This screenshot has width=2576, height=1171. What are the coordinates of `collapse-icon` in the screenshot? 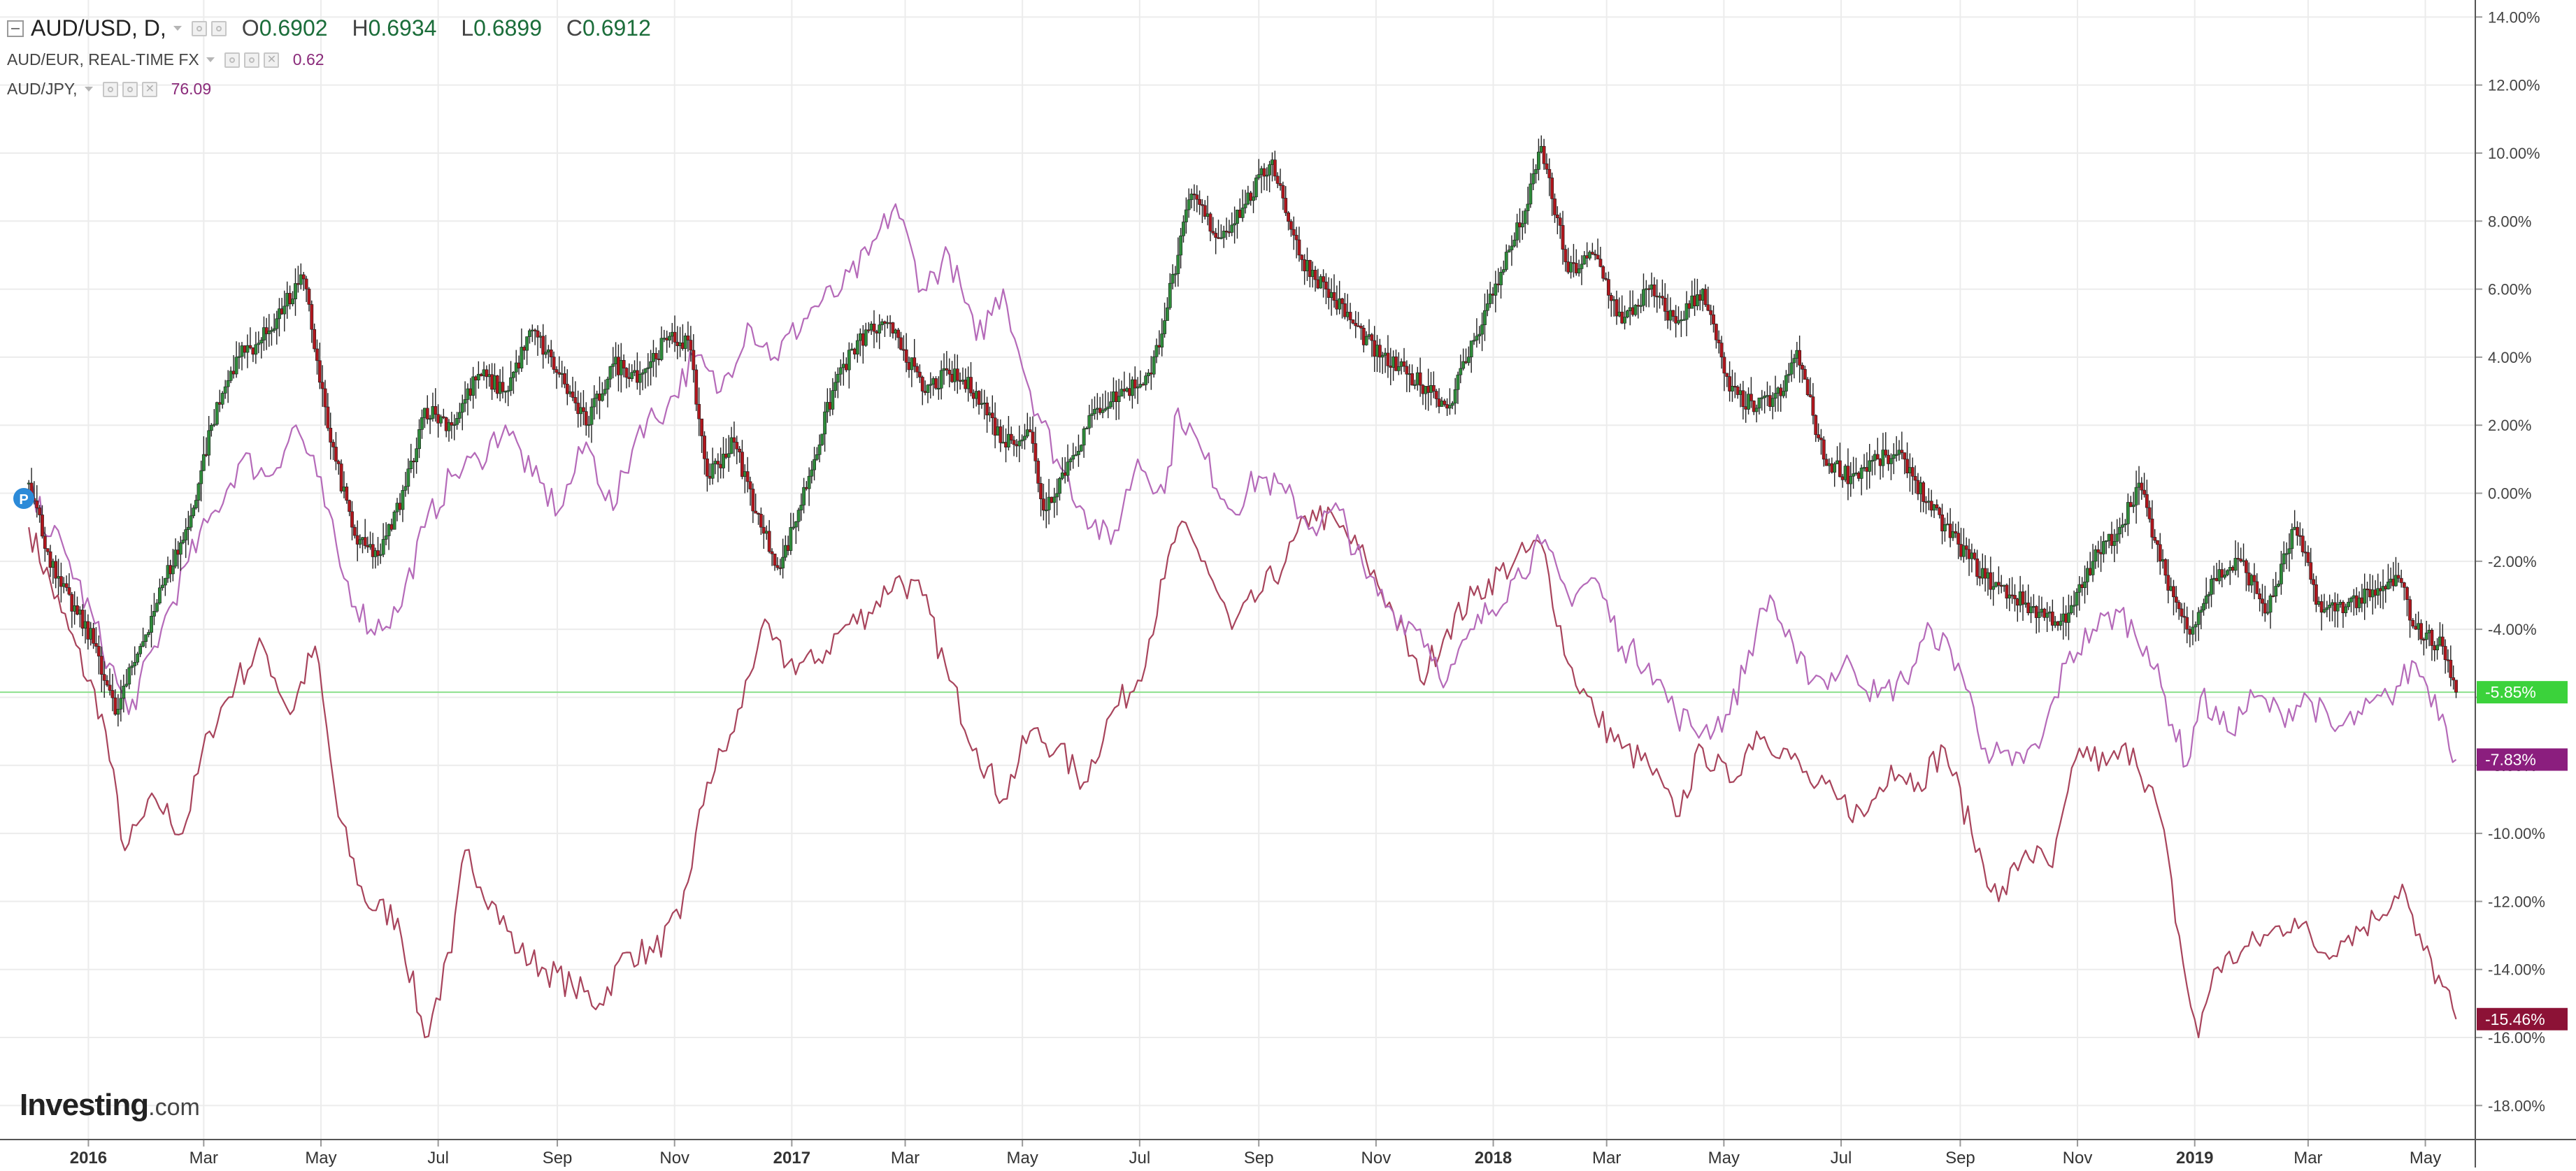 It's located at (15, 28).